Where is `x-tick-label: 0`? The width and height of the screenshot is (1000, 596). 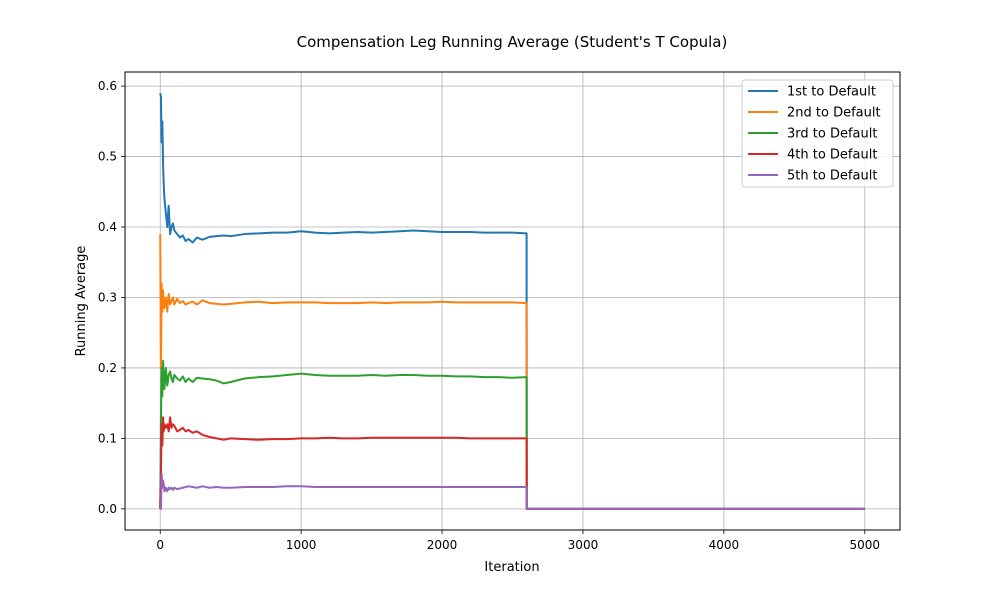 x-tick-label: 0 is located at coordinates (160, 545).